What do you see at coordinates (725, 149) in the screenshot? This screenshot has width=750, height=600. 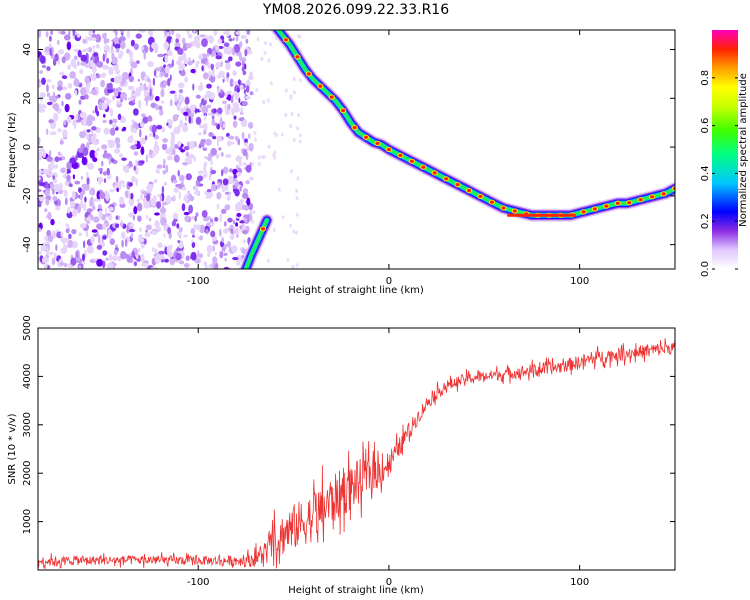 I see `colorbar-gradient` at bounding box center [725, 149].